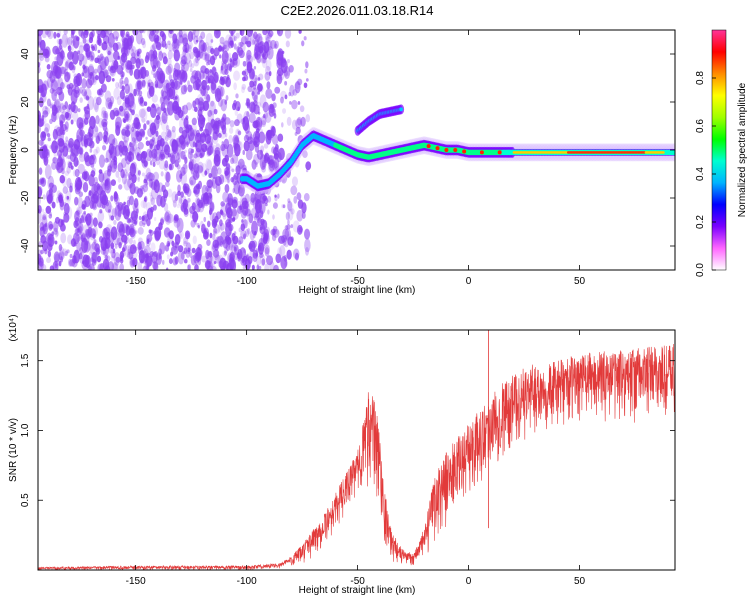  Describe the element at coordinates (663, 152) in the screenshot. I see `spectrogram-trace-peak` at that location.